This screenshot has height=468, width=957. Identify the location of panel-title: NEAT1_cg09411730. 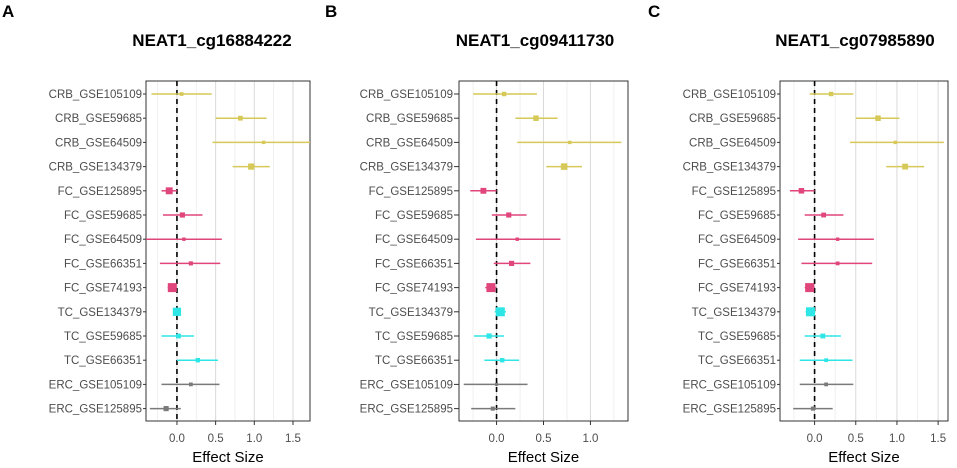
(535, 40).